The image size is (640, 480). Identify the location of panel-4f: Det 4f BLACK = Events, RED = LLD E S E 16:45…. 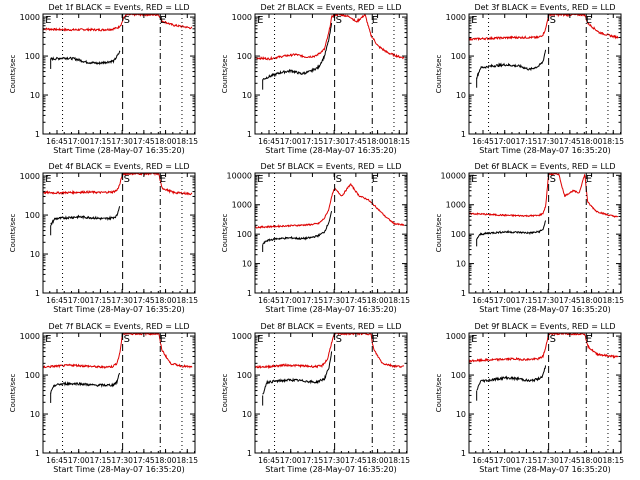
(103, 238).